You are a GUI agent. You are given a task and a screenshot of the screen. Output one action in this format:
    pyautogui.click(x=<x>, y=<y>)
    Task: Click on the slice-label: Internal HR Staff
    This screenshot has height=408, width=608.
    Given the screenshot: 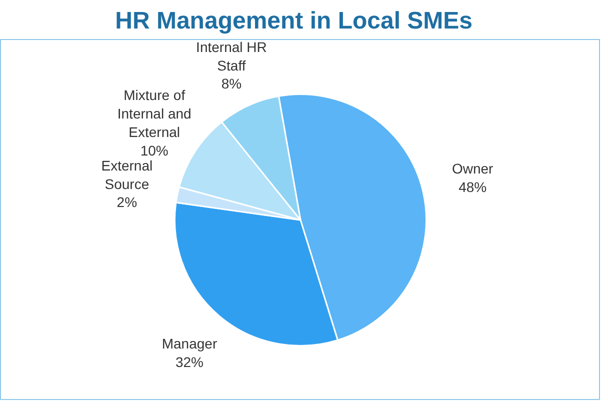 What is the action you would take?
    pyautogui.click(x=231, y=56)
    